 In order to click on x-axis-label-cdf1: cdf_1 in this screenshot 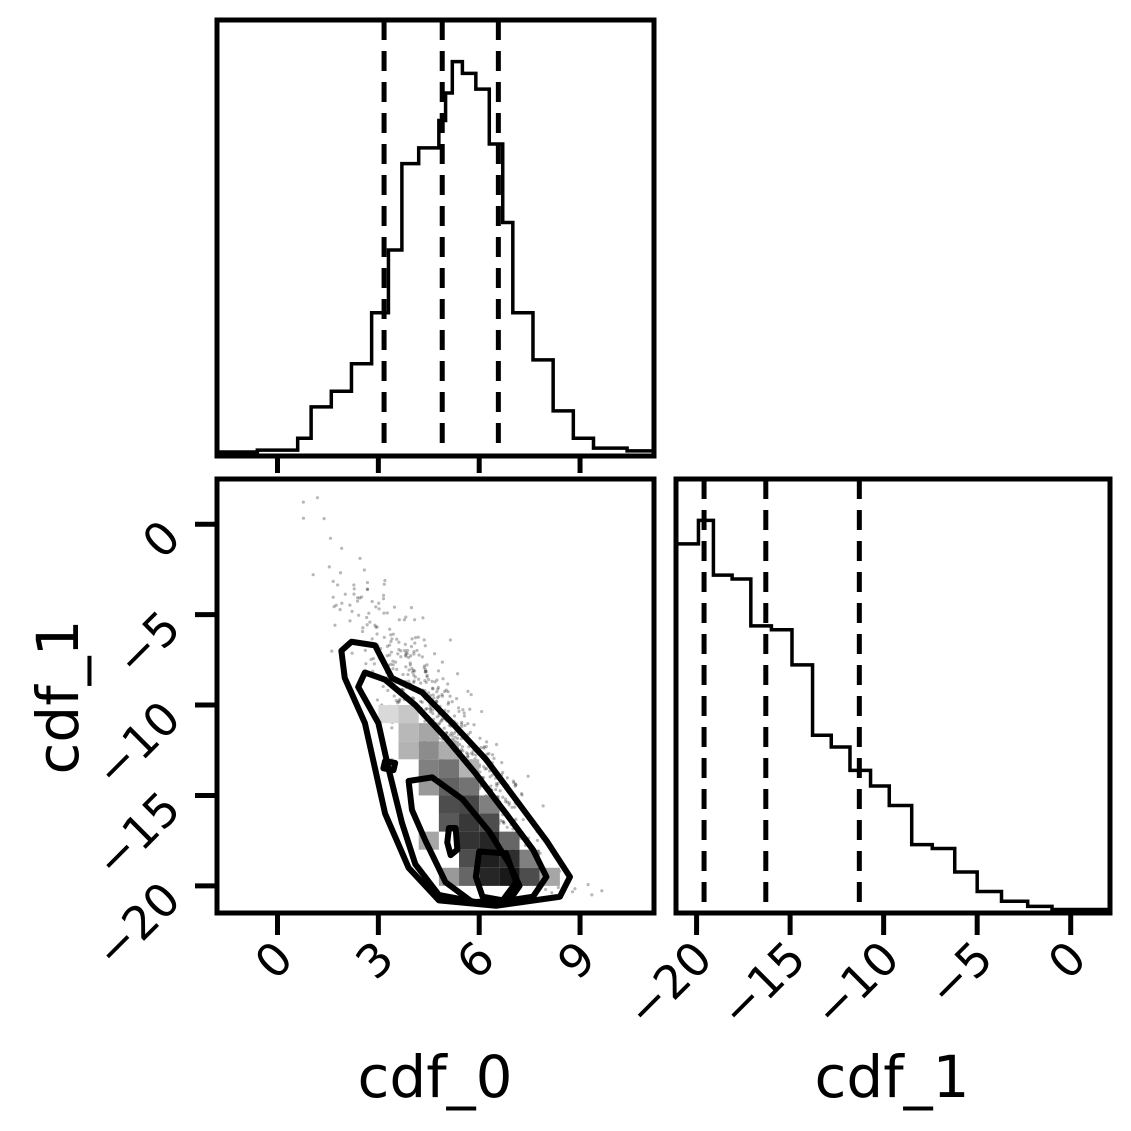, I will do `click(891, 1077)`.